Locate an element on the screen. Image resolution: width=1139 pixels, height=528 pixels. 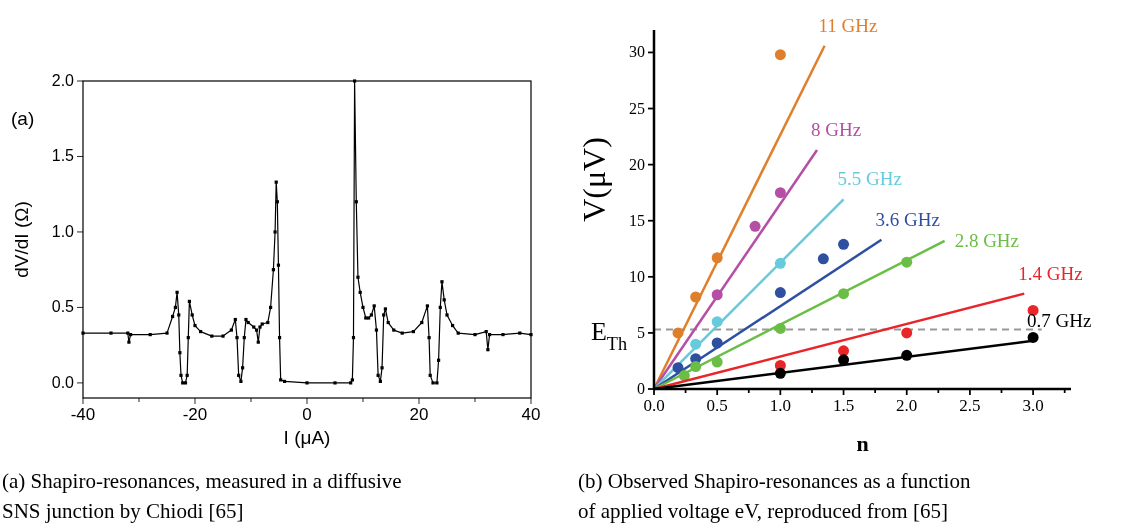
x-tick-label: -40 is located at coordinates (83, 414).